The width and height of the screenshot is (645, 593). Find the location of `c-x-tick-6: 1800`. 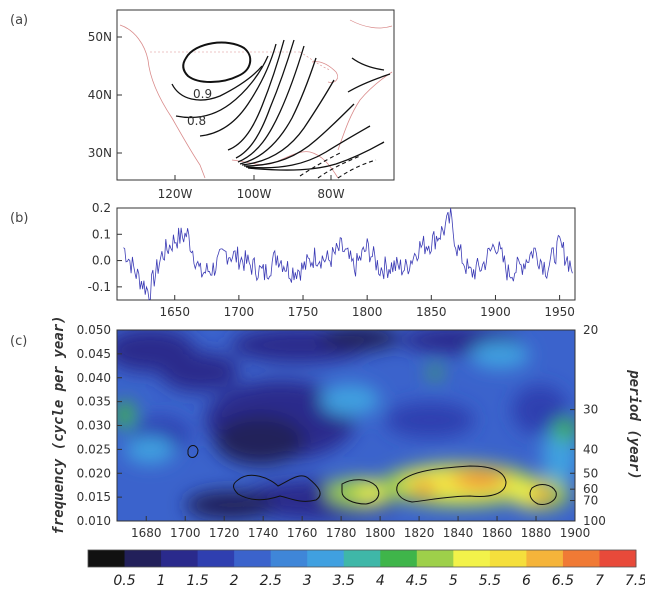

c-x-tick-6: 1800 is located at coordinates (380, 533).